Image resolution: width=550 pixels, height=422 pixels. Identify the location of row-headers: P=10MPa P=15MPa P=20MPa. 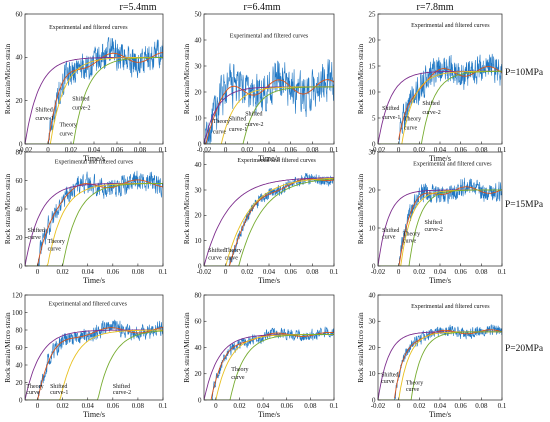
(524, 211).